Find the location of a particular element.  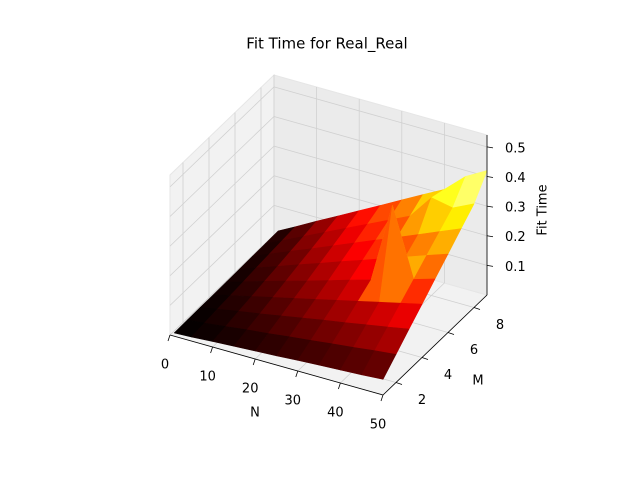

x-tick-label: 10 is located at coordinates (207, 377).